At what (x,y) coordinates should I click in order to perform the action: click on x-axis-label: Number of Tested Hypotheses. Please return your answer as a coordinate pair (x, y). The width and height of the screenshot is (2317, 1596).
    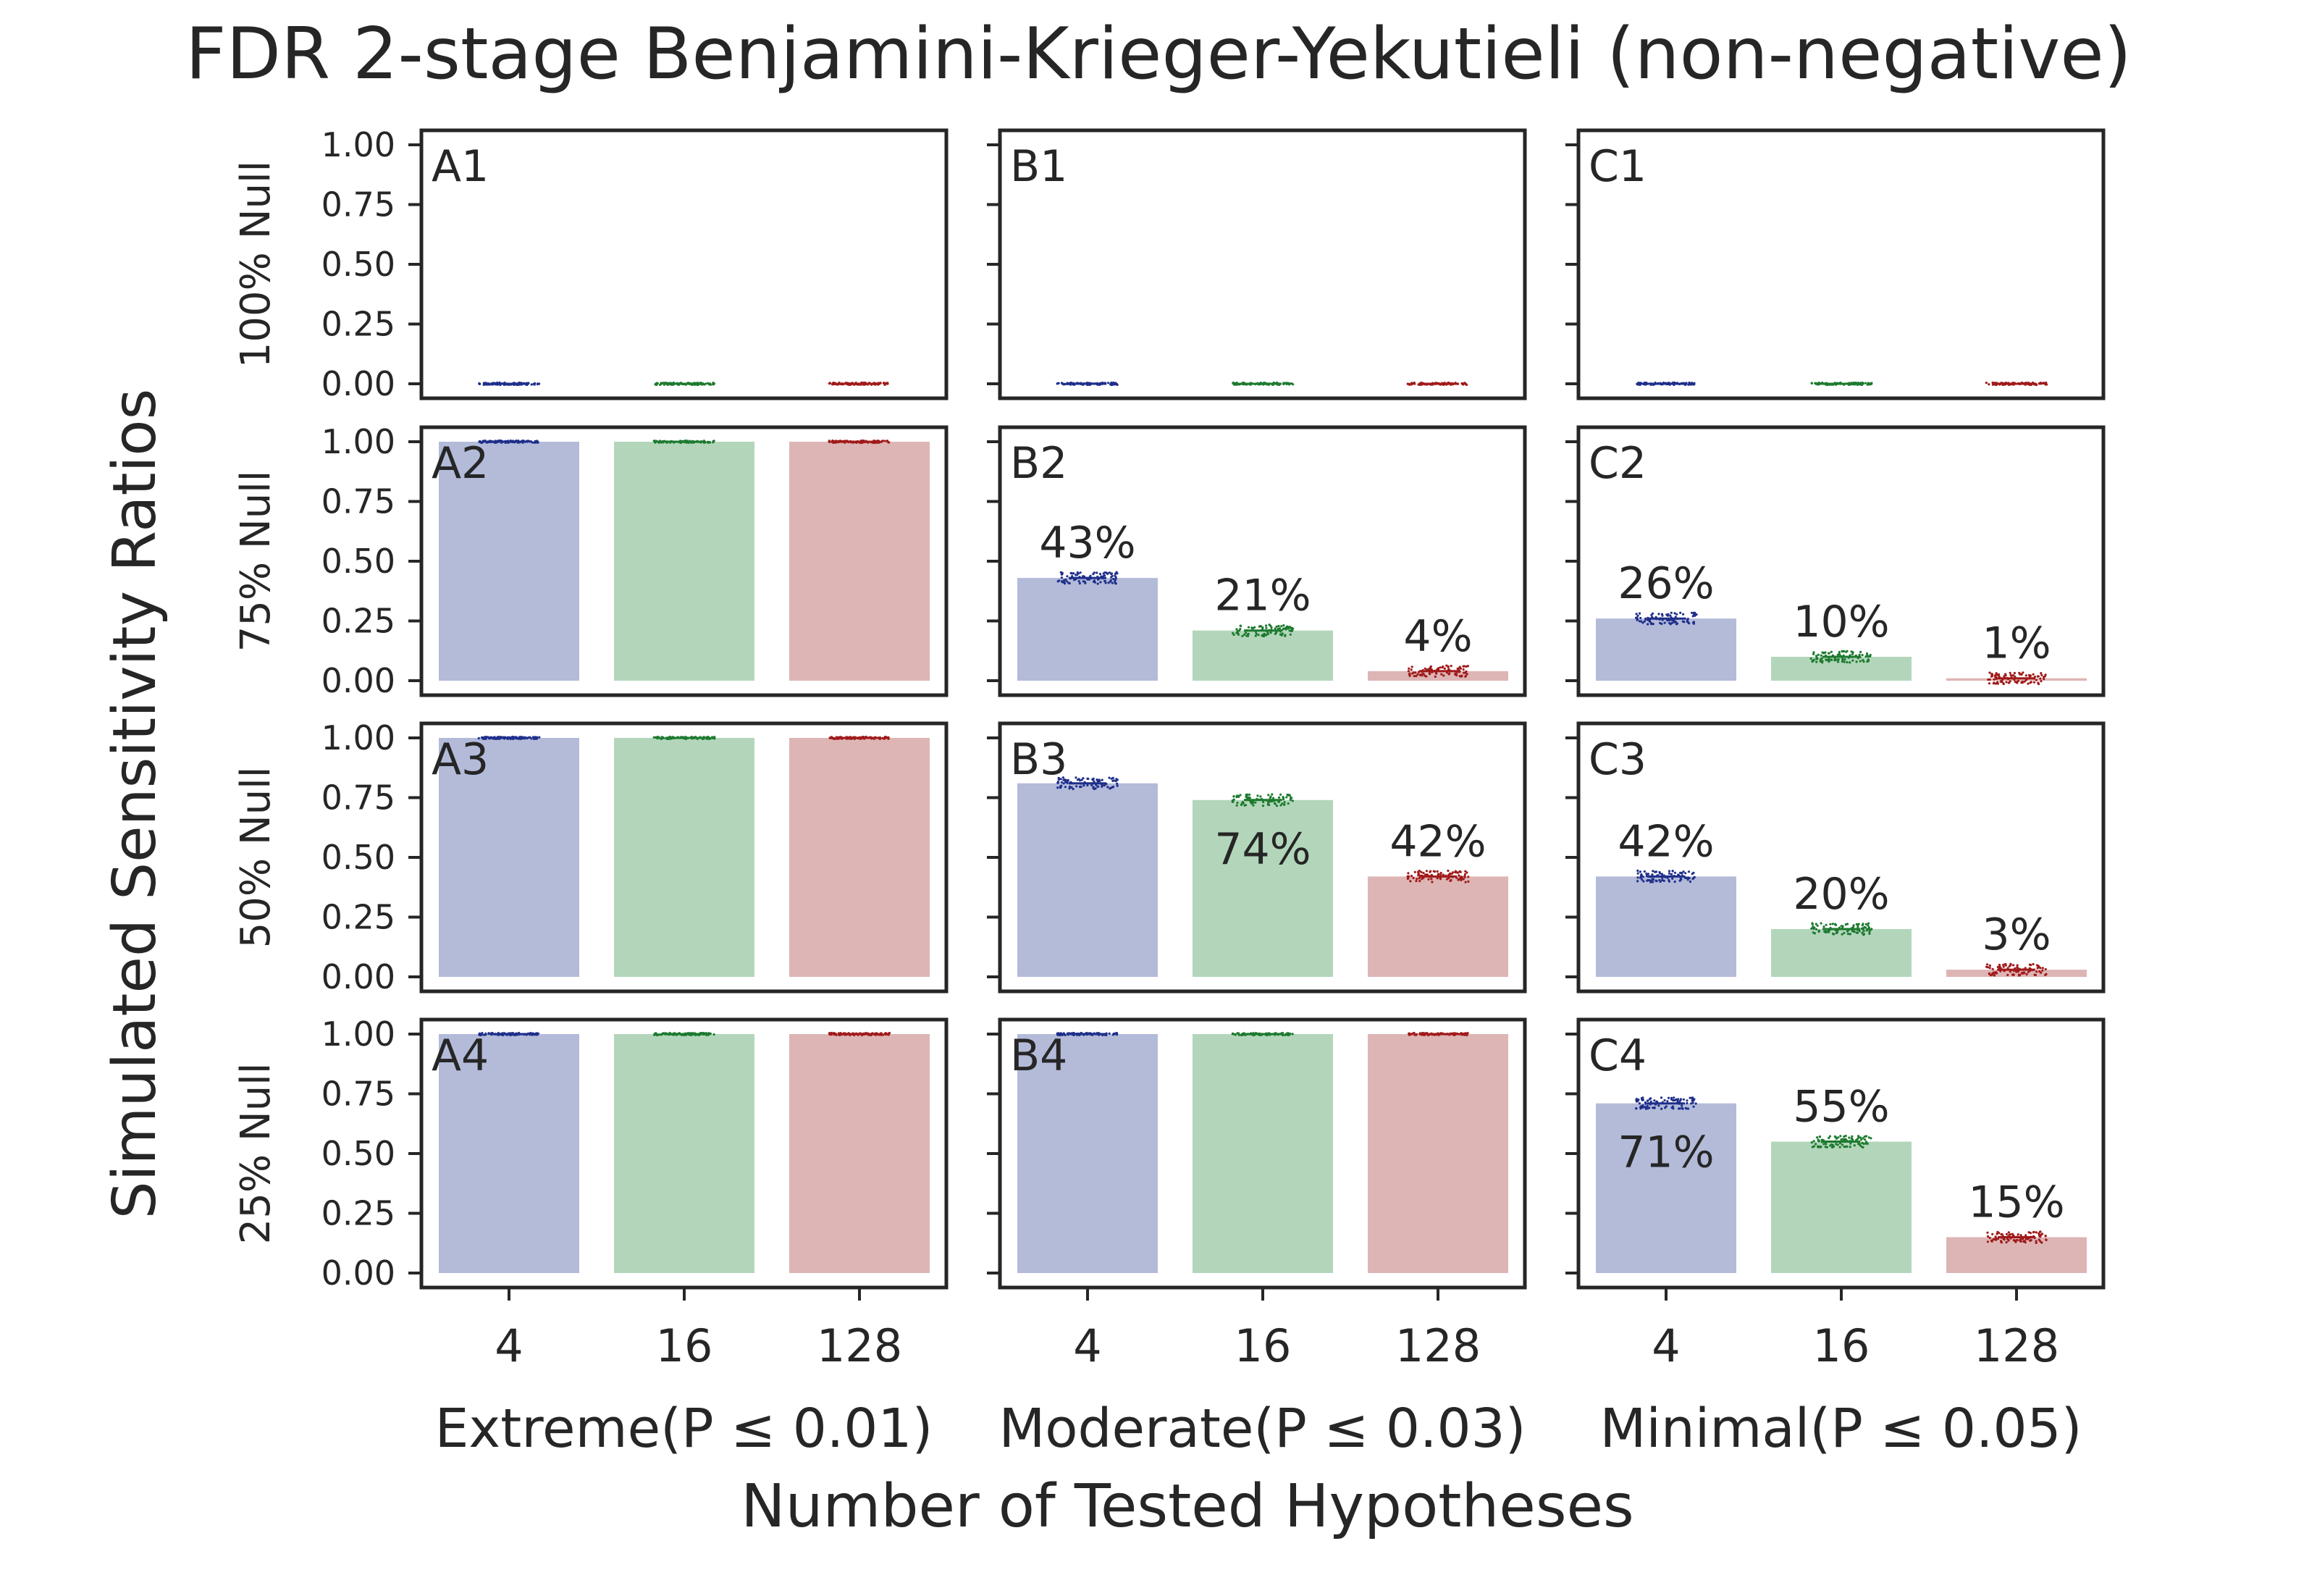
    Looking at the image, I should click on (1187, 1506).